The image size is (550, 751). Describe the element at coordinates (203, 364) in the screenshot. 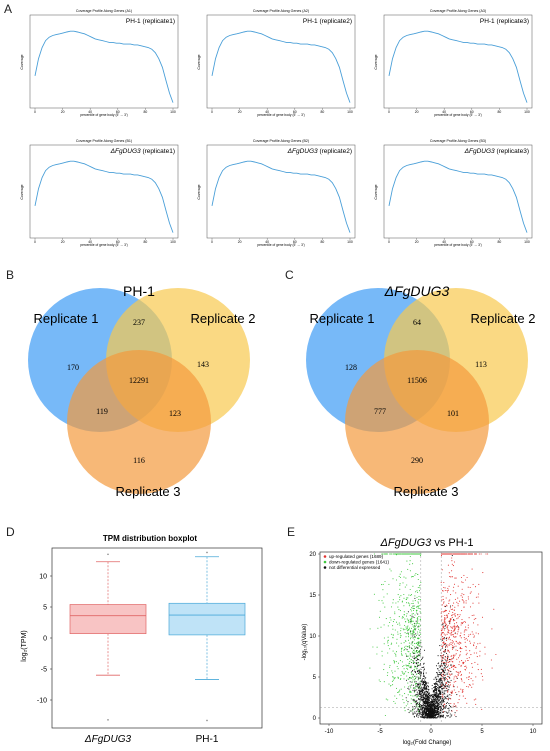

I see `venn-count-only2: 143` at that location.